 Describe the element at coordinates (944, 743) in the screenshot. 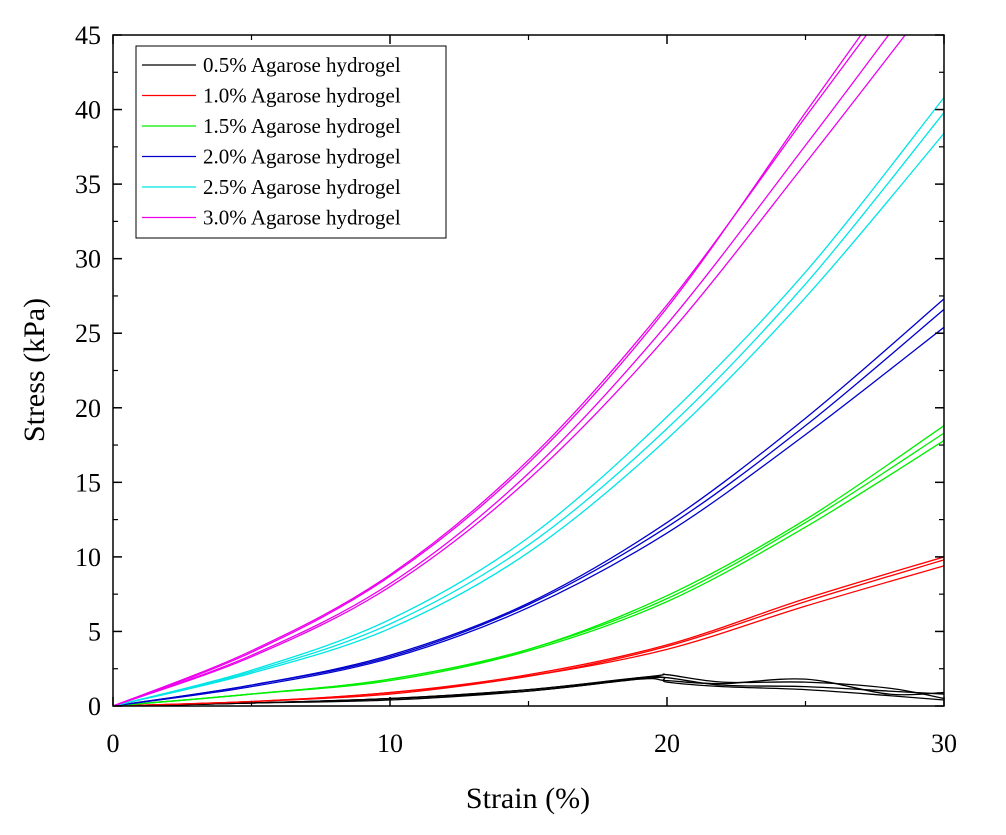

I see `x-tick-label: 30` at that location.